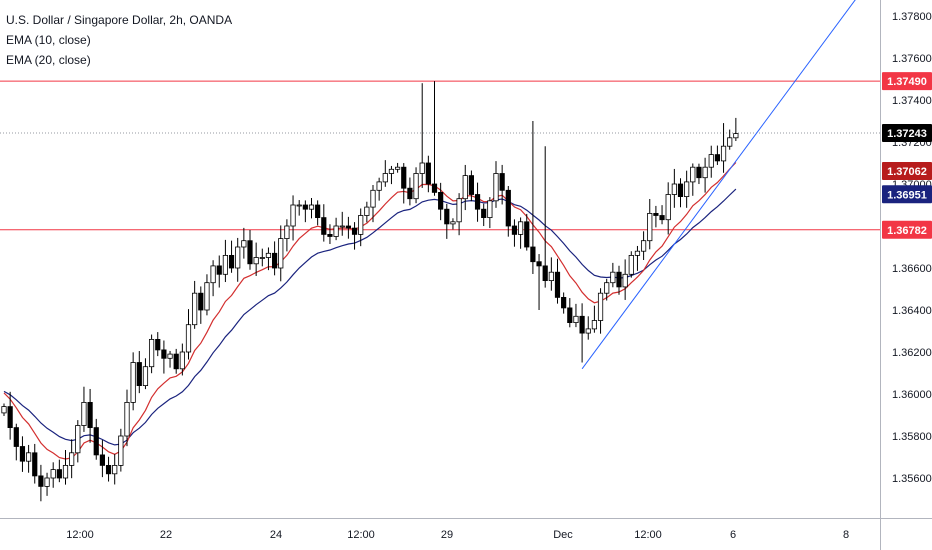 The width and height of the screenshot is (932, 550). What do you see at coordinates (48, 40) in the screenshot?
I see `ema10-legend: EMA (10, close)` at bounding box center [48, 40].